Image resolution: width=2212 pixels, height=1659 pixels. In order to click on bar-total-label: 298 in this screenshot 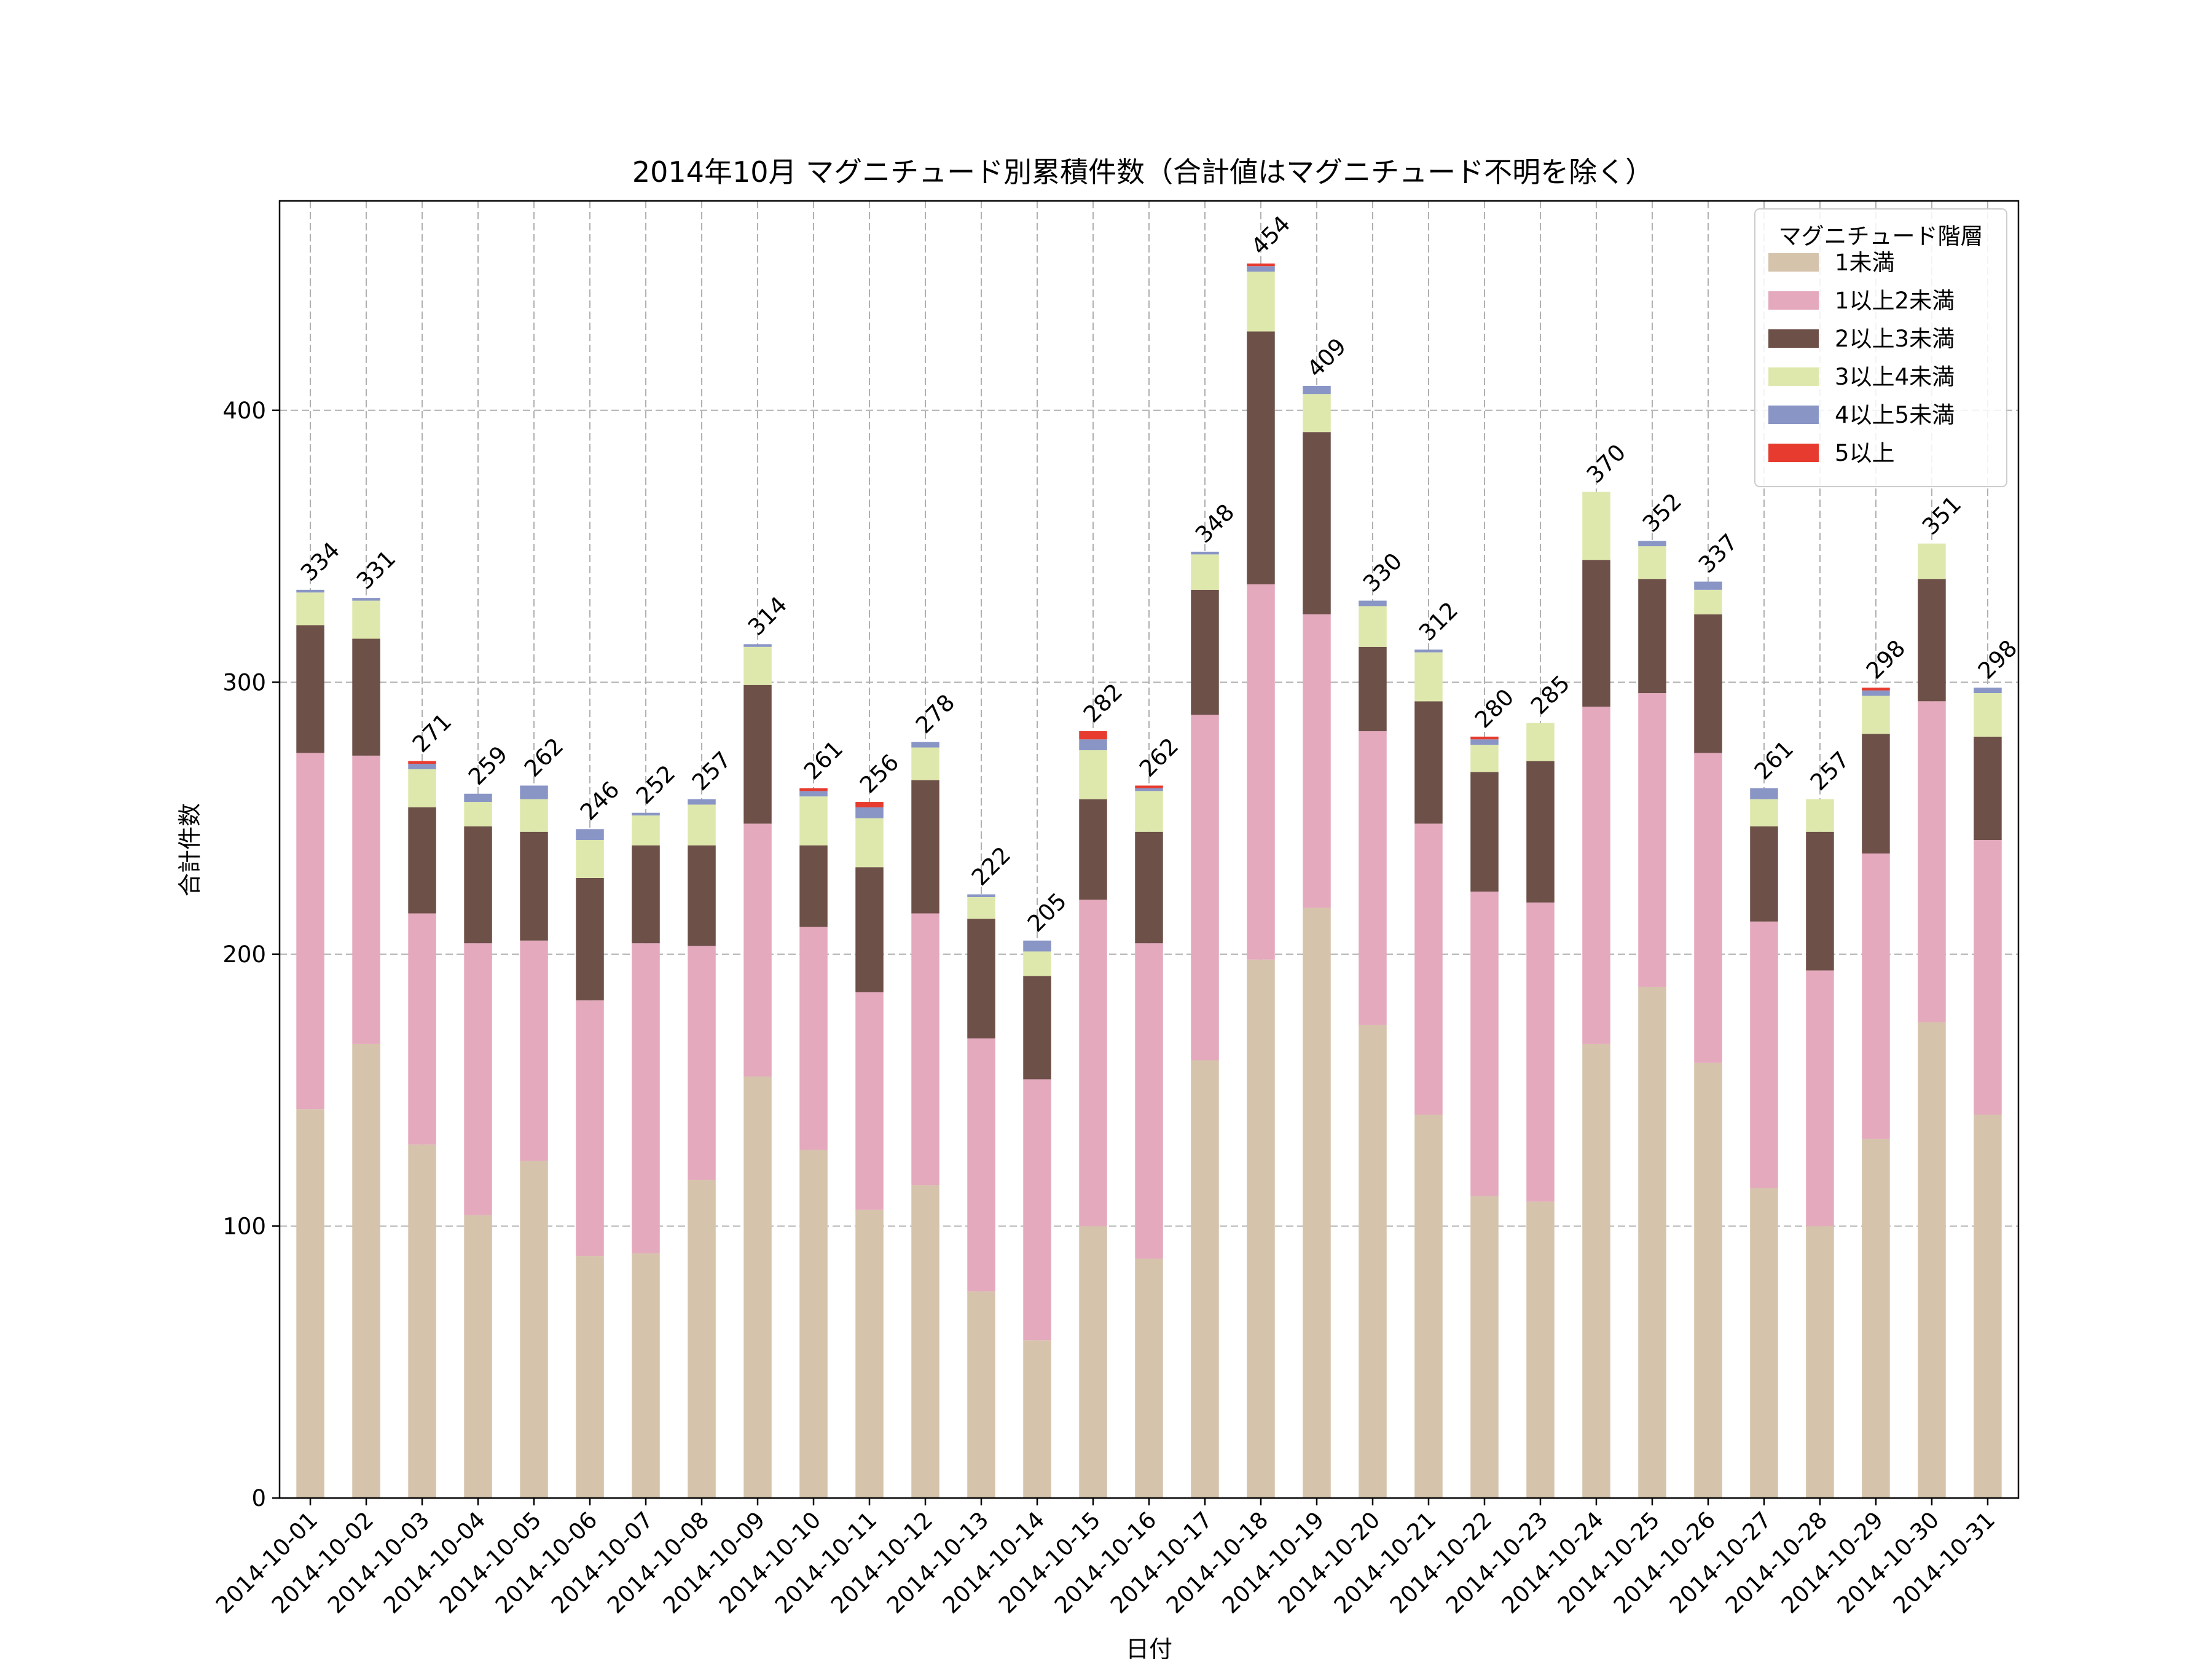, I will do `click(1885, 659)`.